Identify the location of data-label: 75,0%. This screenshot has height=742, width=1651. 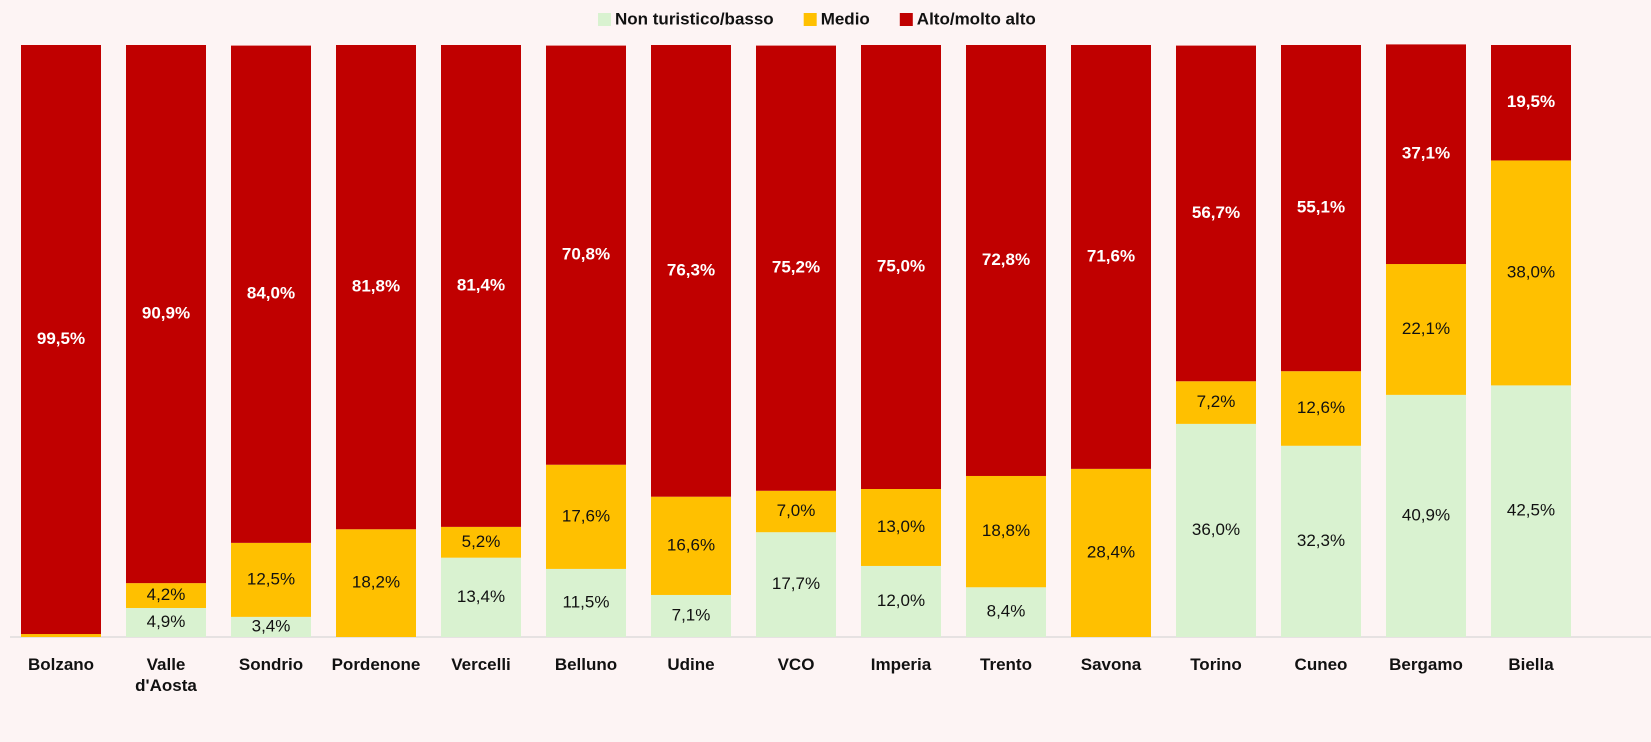
(901, 265).